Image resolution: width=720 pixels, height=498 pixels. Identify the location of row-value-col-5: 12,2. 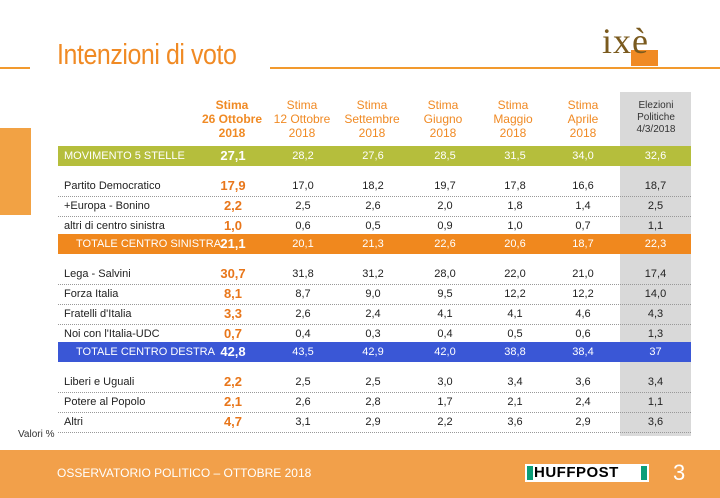
(583, 294).